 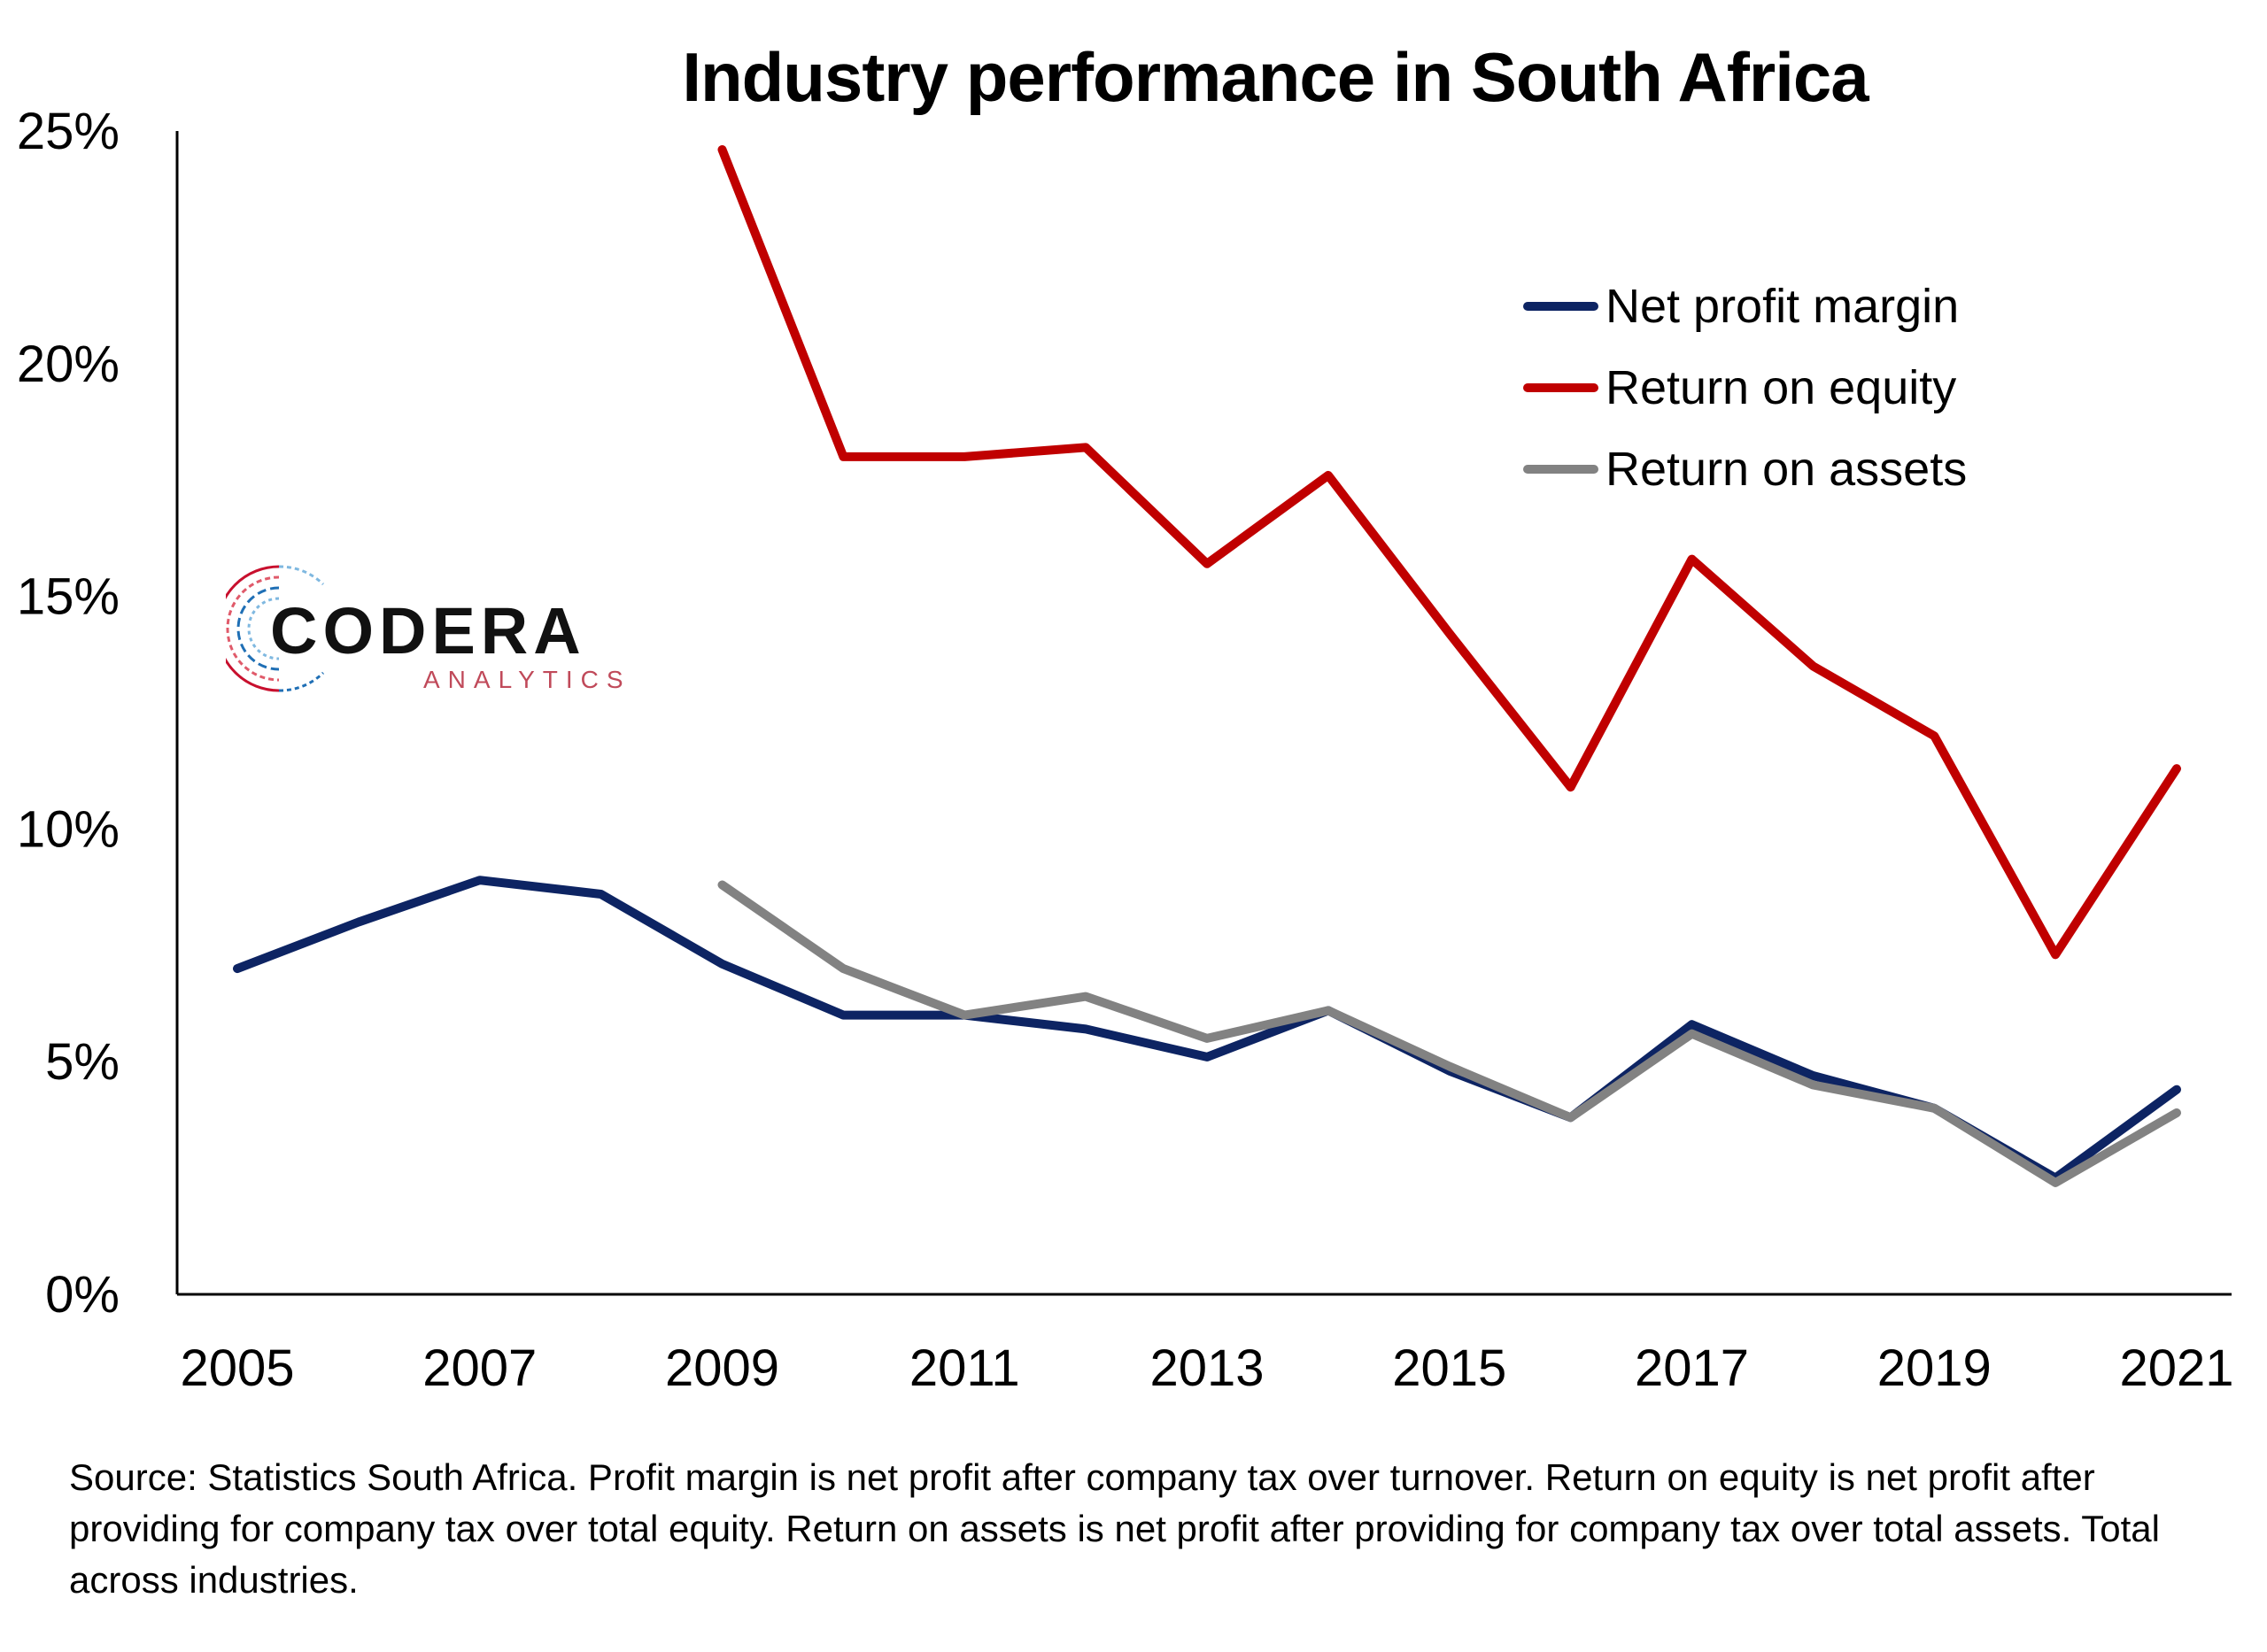 What do you see at coordinates (1782, 306) in the screenshot?
I see `legend-label: Net profit margin` at bounding box center [1782, 306].